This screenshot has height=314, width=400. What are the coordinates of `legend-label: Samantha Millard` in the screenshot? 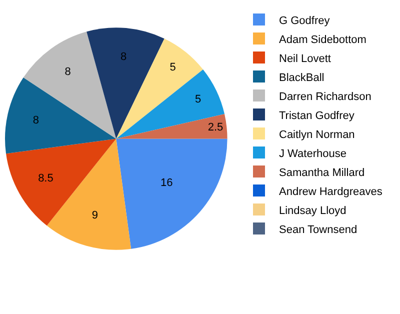 It's located at (322, 172).